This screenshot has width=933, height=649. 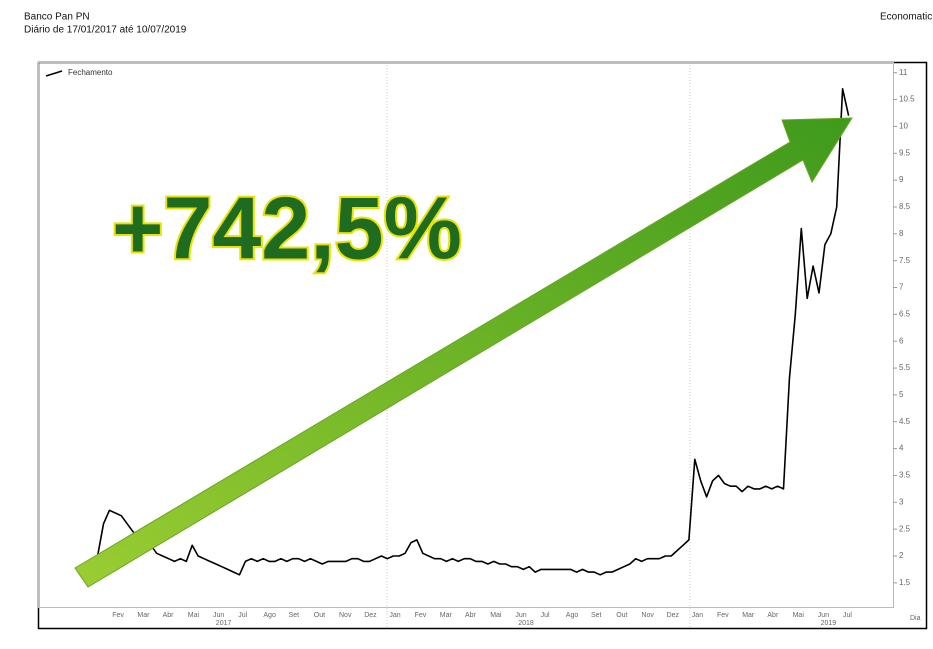 What do you see at coordinates (905, 367) in the screenshot?
I see `y-tick-label: 5.5` at bounding box center [905, 367].